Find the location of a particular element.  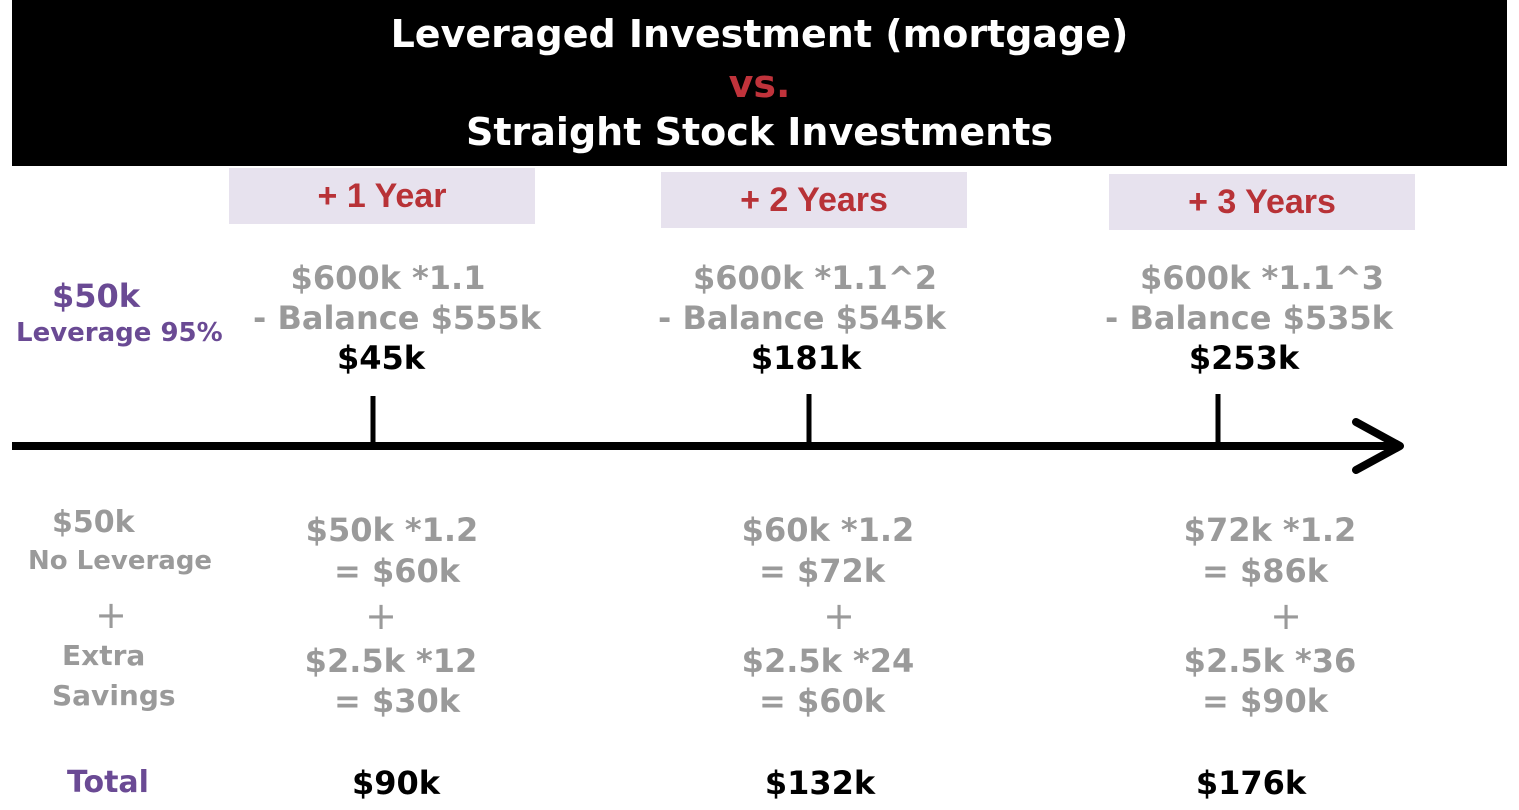

leverage-percent-label: Leverage 95% is located at coordinates (119, 333).